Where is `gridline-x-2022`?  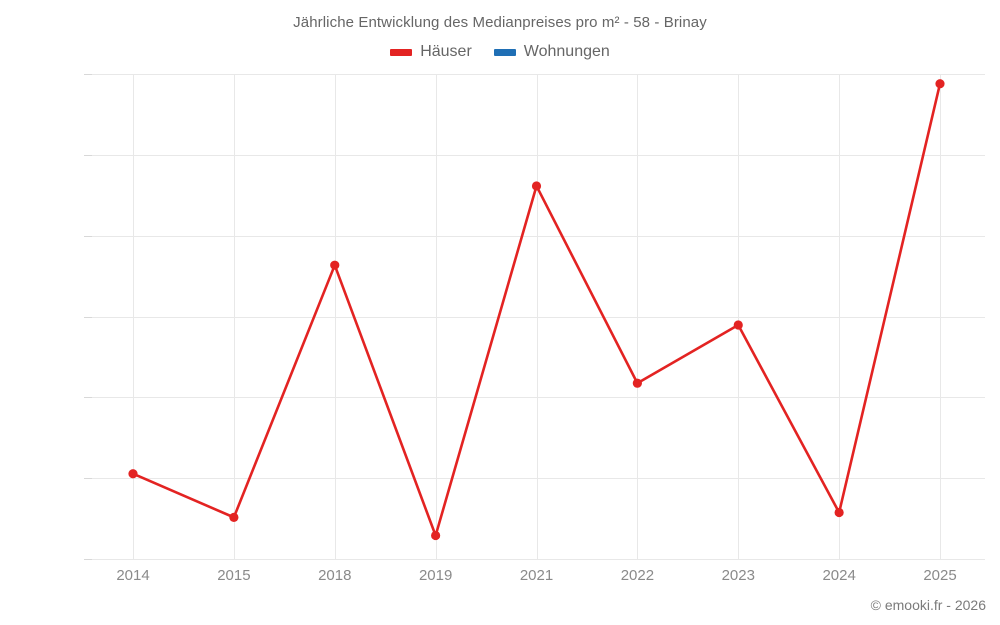 gridline-x-2022 is located at coordinates (638, 316).